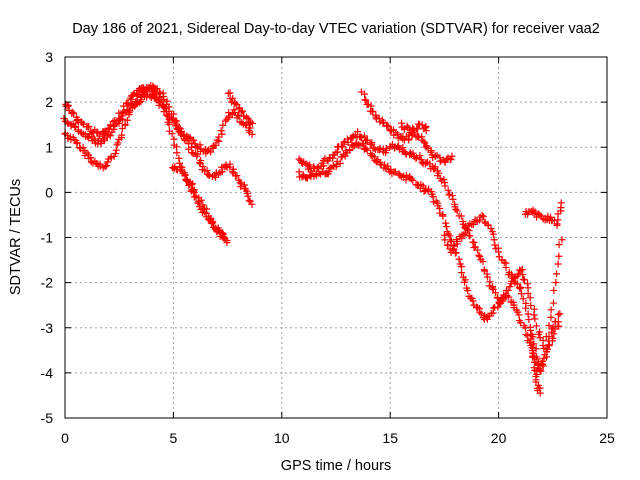  What do you see at coordinates (338, 438) in the screenshot?
I see `x-tick-labels: 0 5 10 15 20 25` at bounding box center [338, 438].